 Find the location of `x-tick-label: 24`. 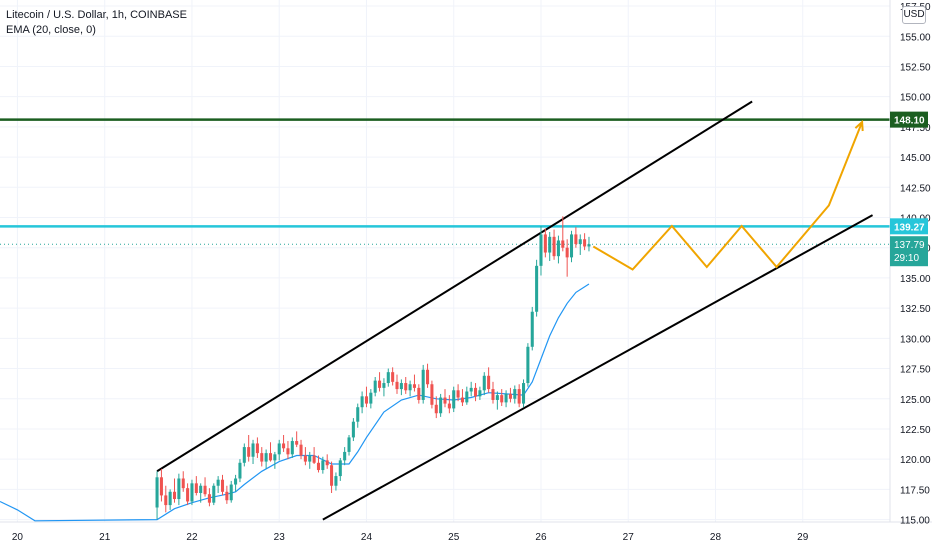

x-tick-label: 24 is located at coordinates (367, 537).